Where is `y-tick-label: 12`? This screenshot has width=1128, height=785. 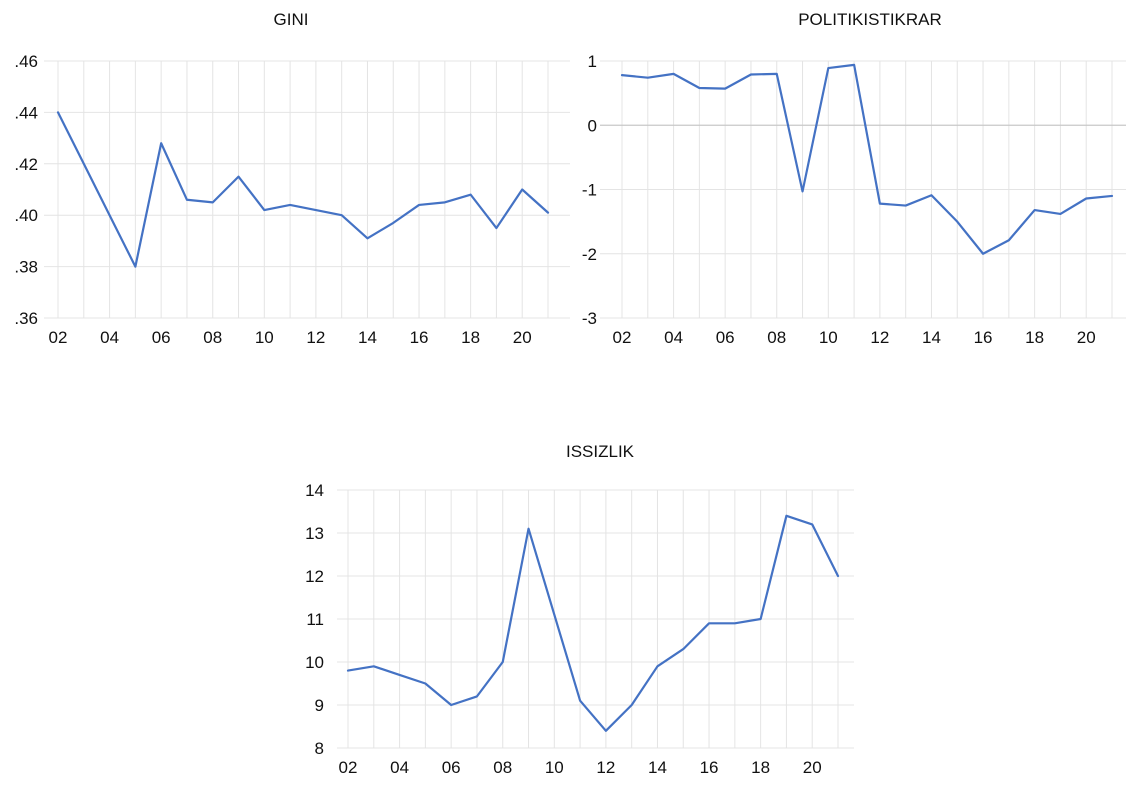 y-tick-label: 12 is located at coordinates (314, 576).